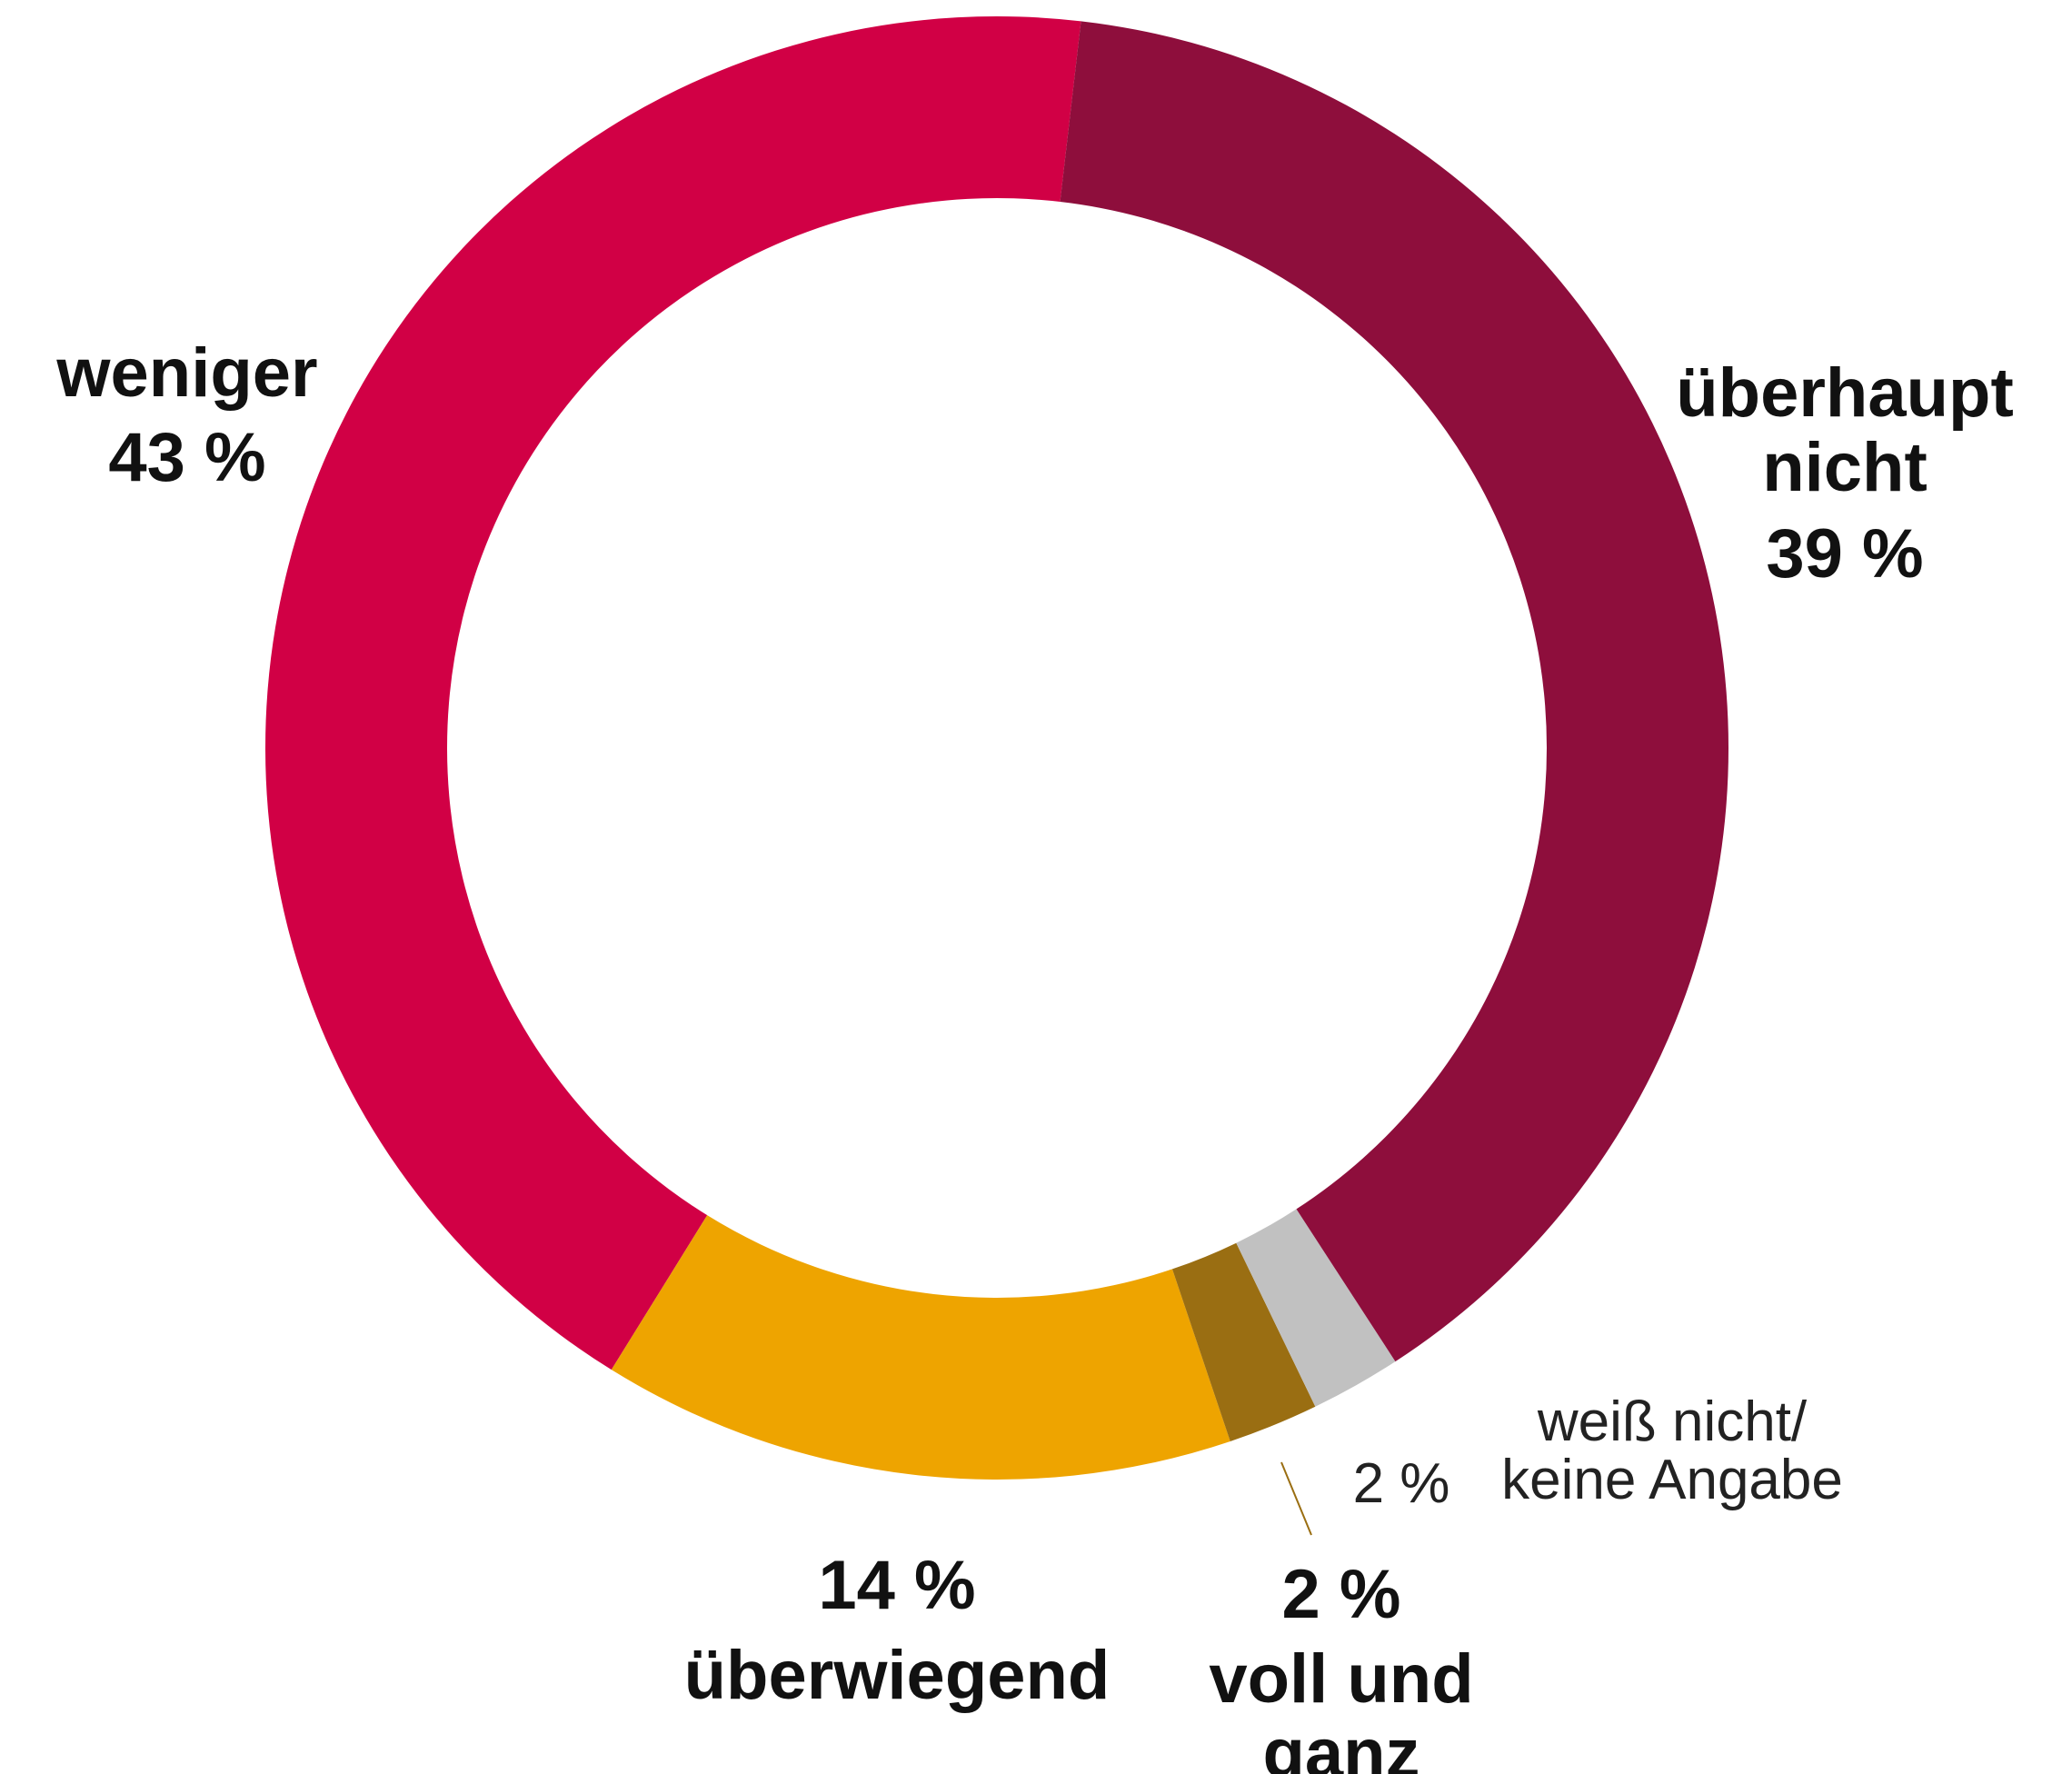  Describe the element at coordinates (1672, 1450) in the screenshot. I see `segment-label: weiß nicht/ keine Angabe` at that location.